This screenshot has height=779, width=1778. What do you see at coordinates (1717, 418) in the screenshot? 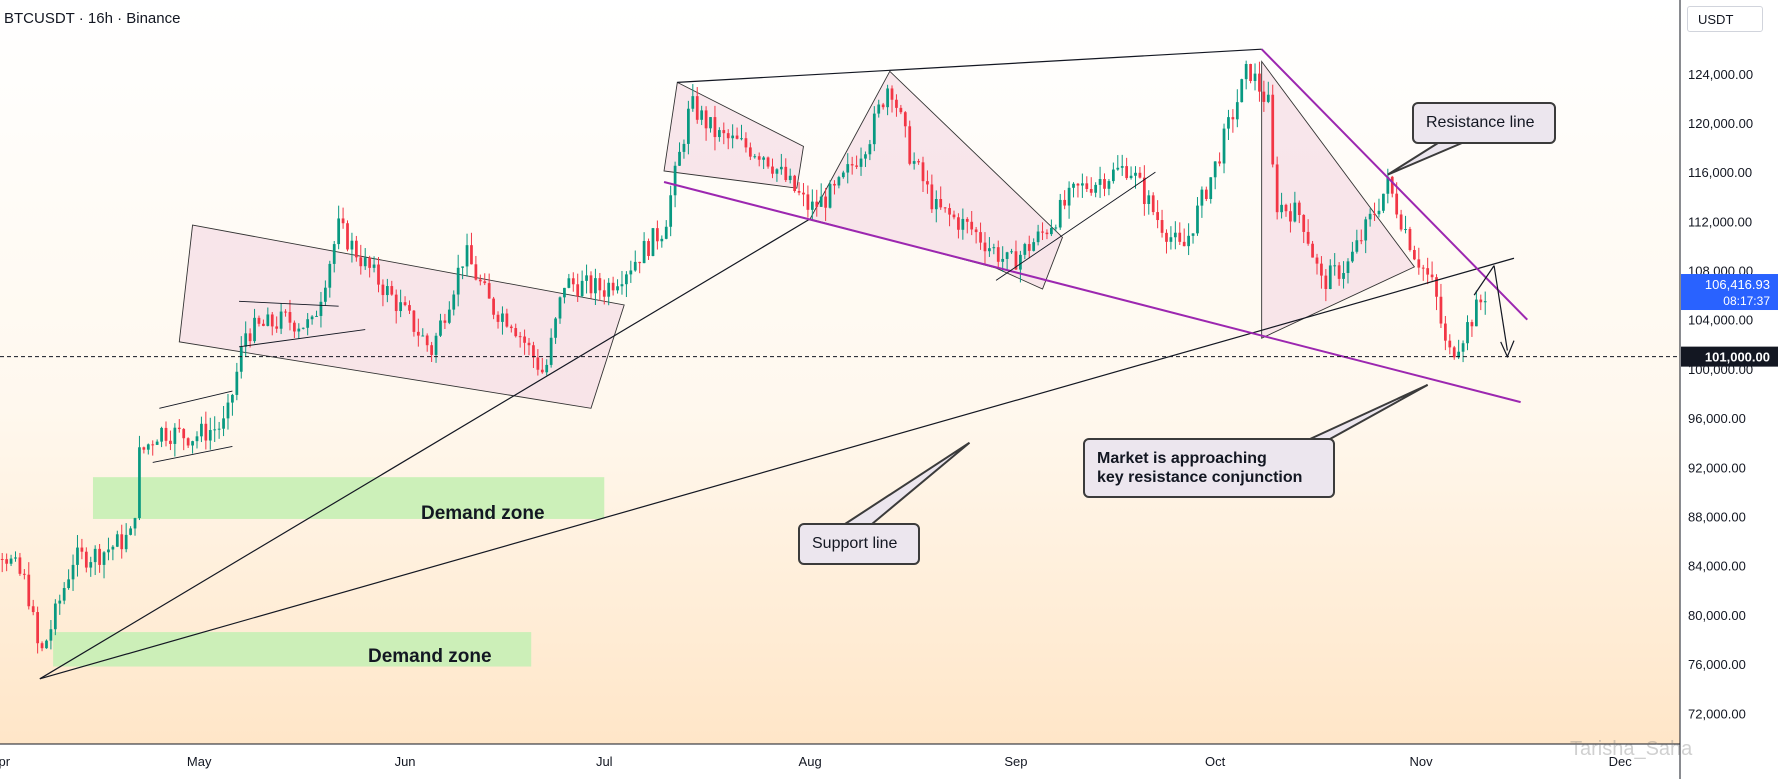
I see `y-tick-label: 96,000.00` at bounding box center [1717, 418].